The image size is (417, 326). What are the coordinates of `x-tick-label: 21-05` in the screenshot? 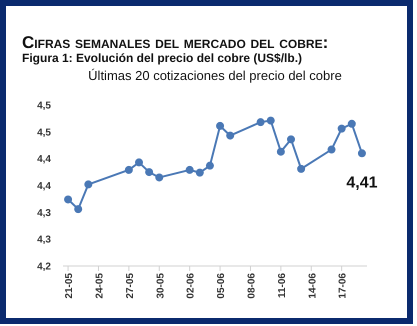 It's located at (70, 285).